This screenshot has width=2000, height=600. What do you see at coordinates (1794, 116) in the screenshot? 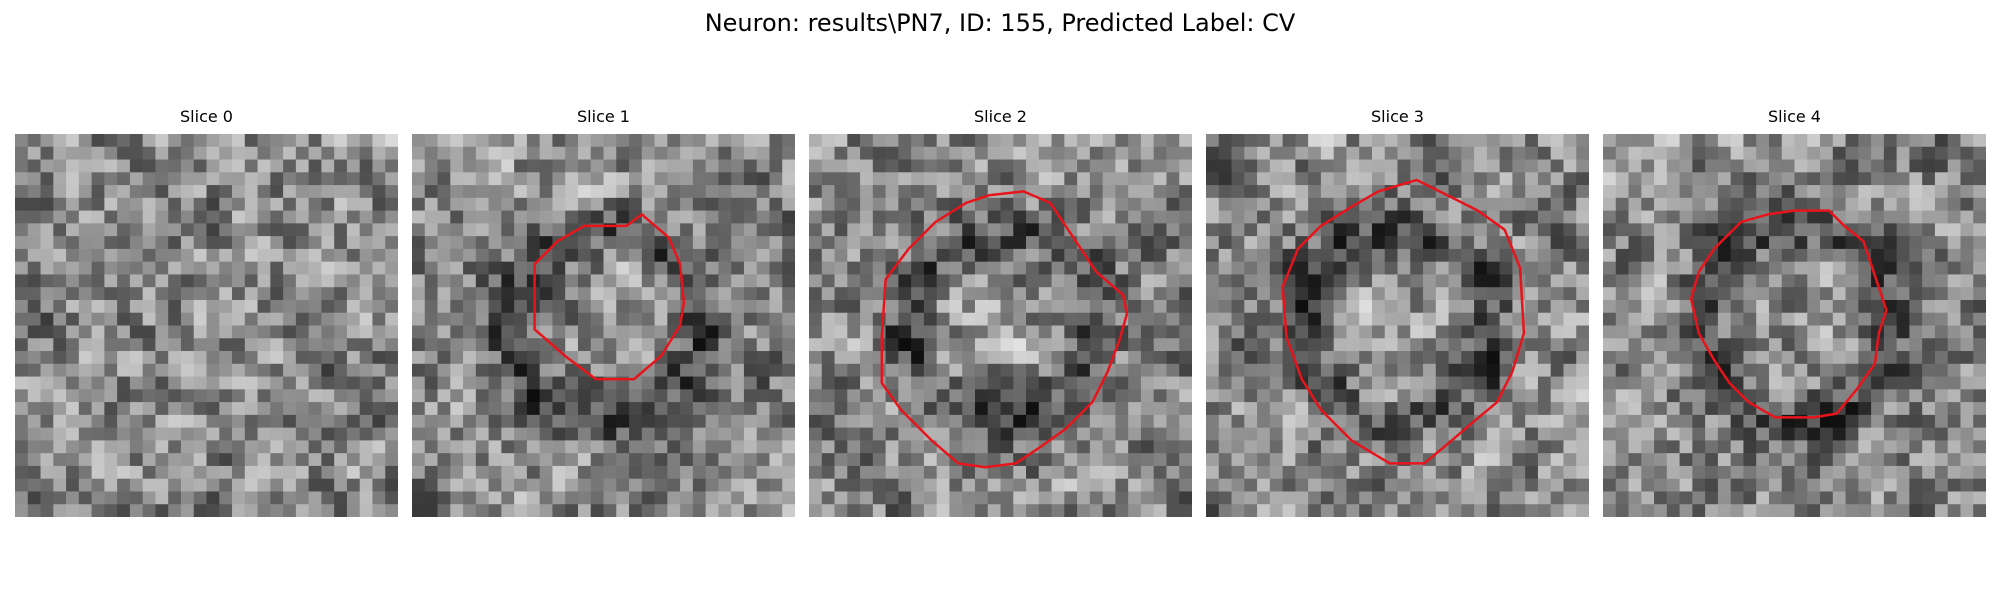
I see `slice-title-4: Slice 4` at bounding box center [1794, 116].